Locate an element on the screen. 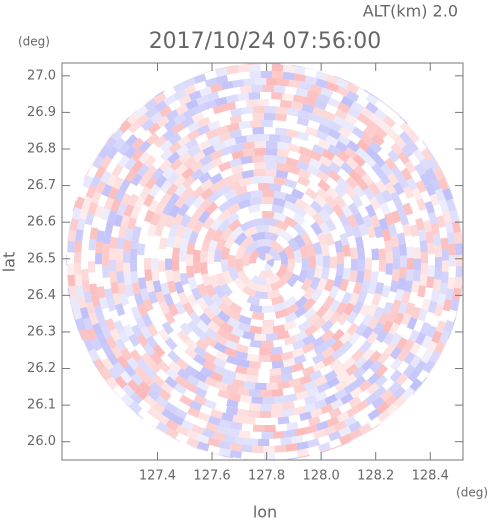 The image size is (491, 521). y-tick-label: 26.0 is located at coordinates (41, 441).